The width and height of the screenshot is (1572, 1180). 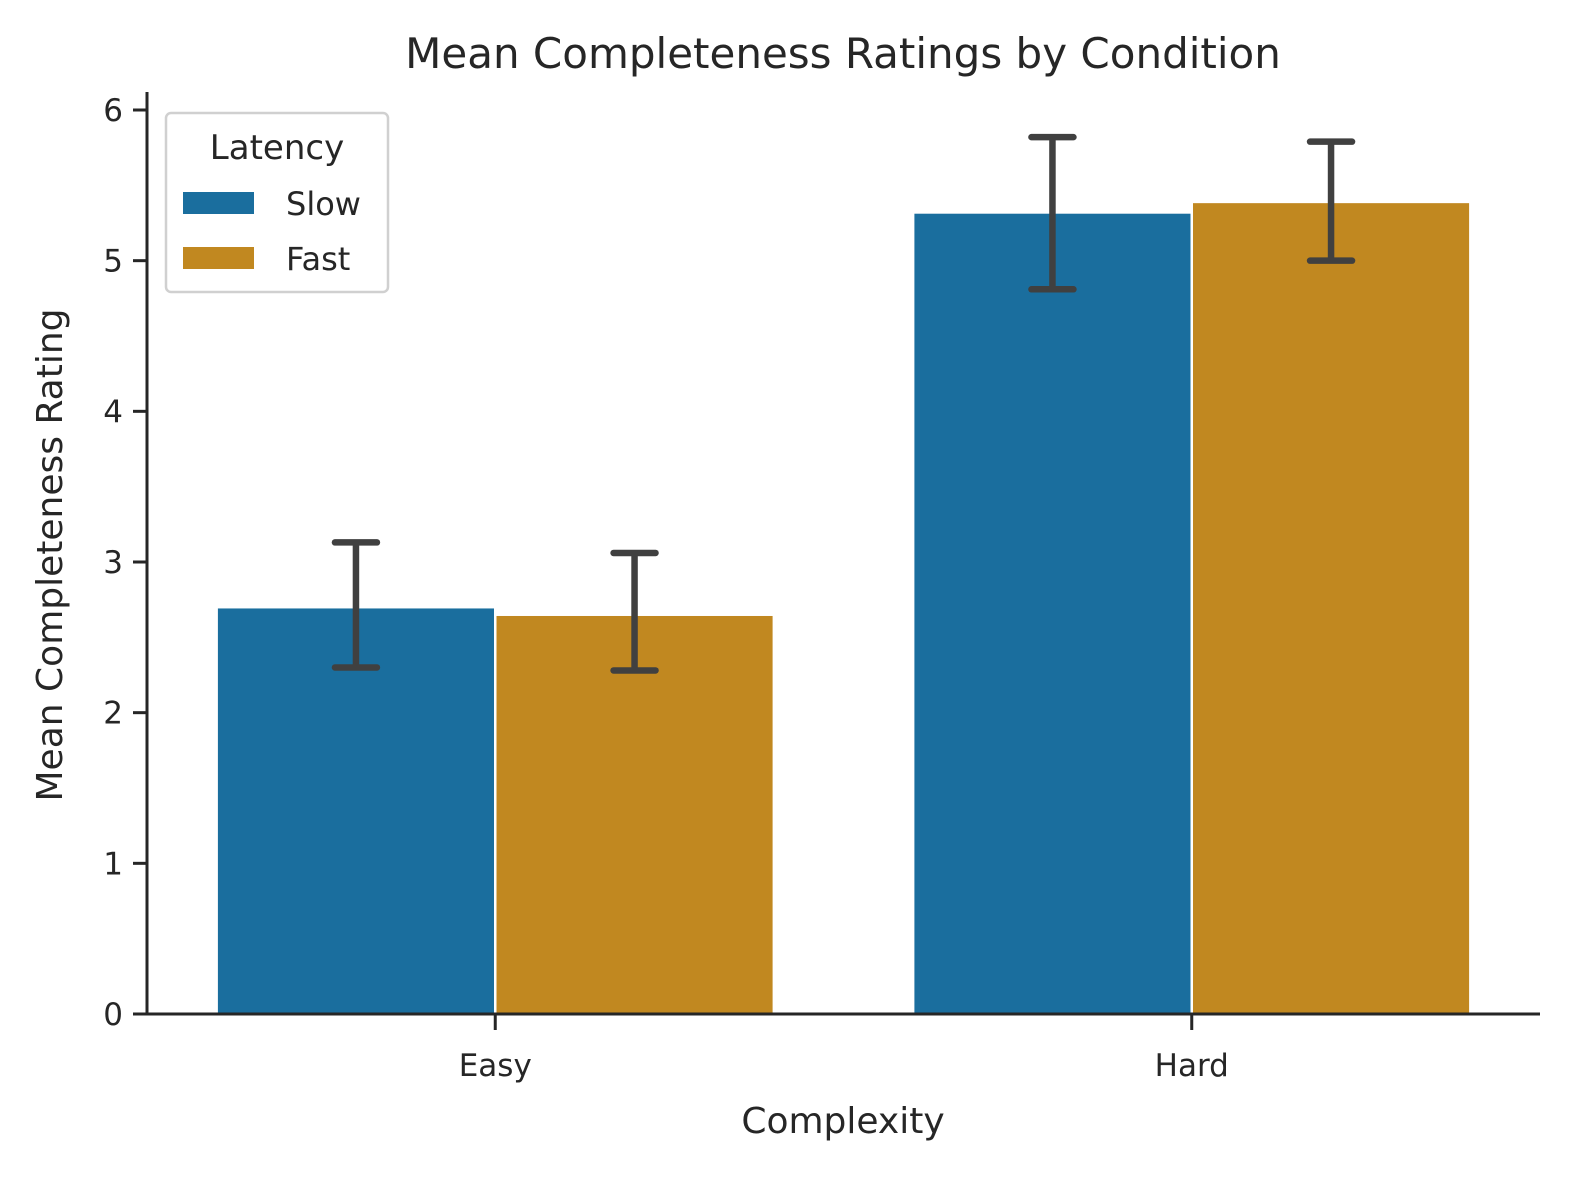 I want to click on y-tick-label: 6, so click(x=113, y=111).